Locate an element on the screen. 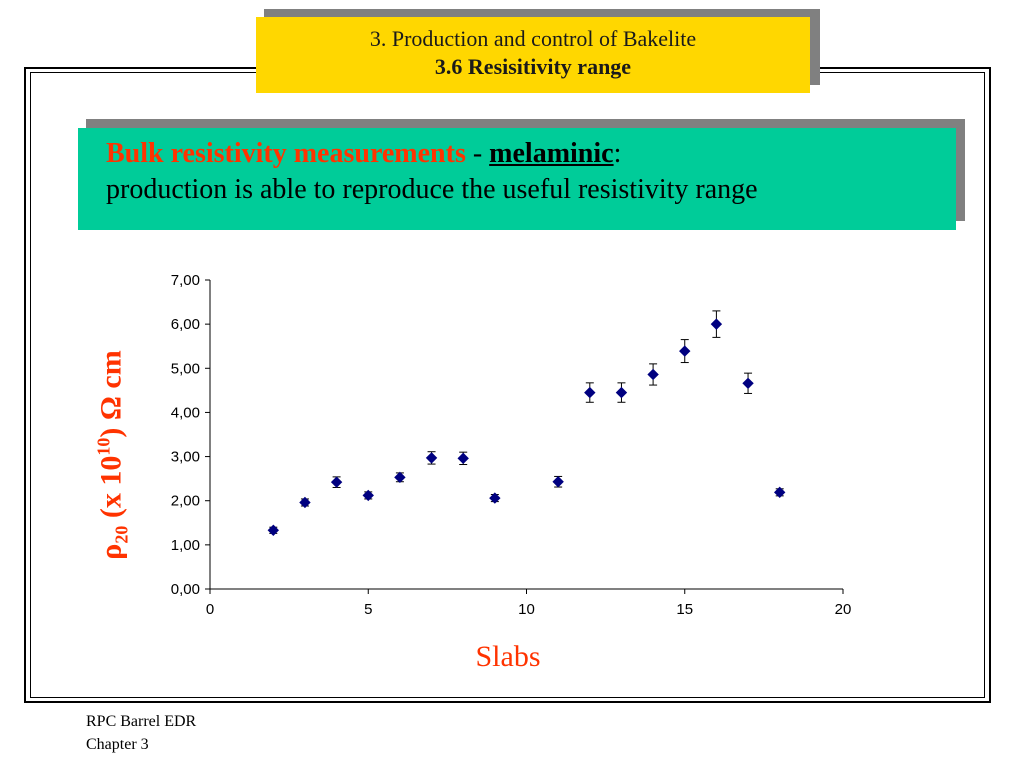 The height and width of the screenshot is (768, 1024). x-tick-label: 5 is located at coordinates (368, 609).